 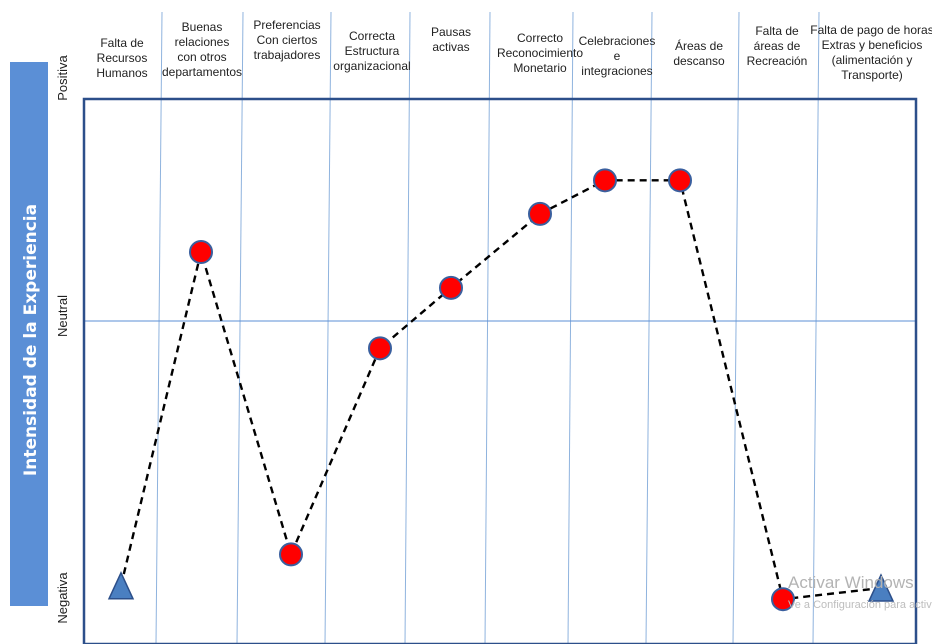 I want to click on y-axis-title-band, so click(x=29, y=334).